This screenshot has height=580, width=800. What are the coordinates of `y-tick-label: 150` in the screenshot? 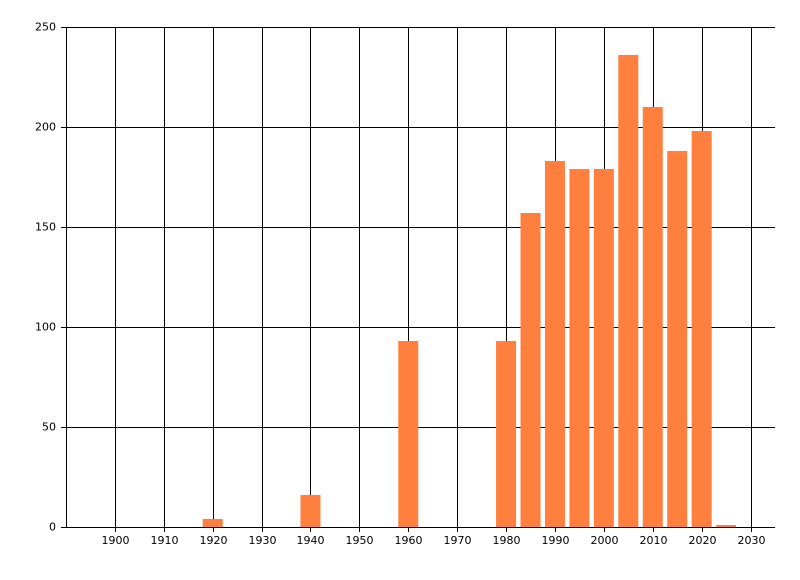 It's located at (45, 227).